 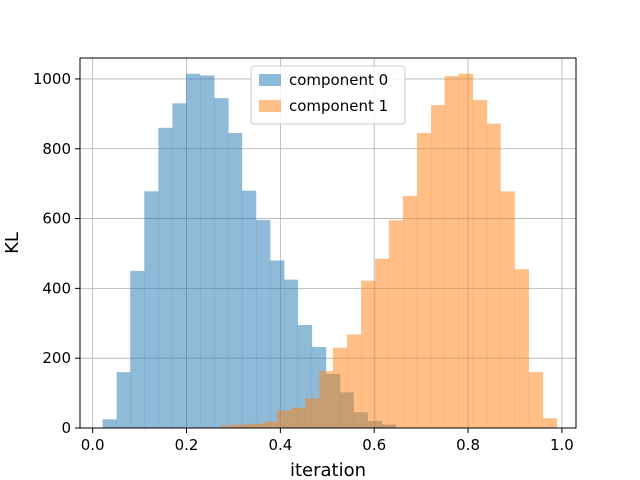 What do you see at coordinates (374, 445) in the screenshot?
I see `x-tick-label: 0.6` at bounding box center [374, 445].